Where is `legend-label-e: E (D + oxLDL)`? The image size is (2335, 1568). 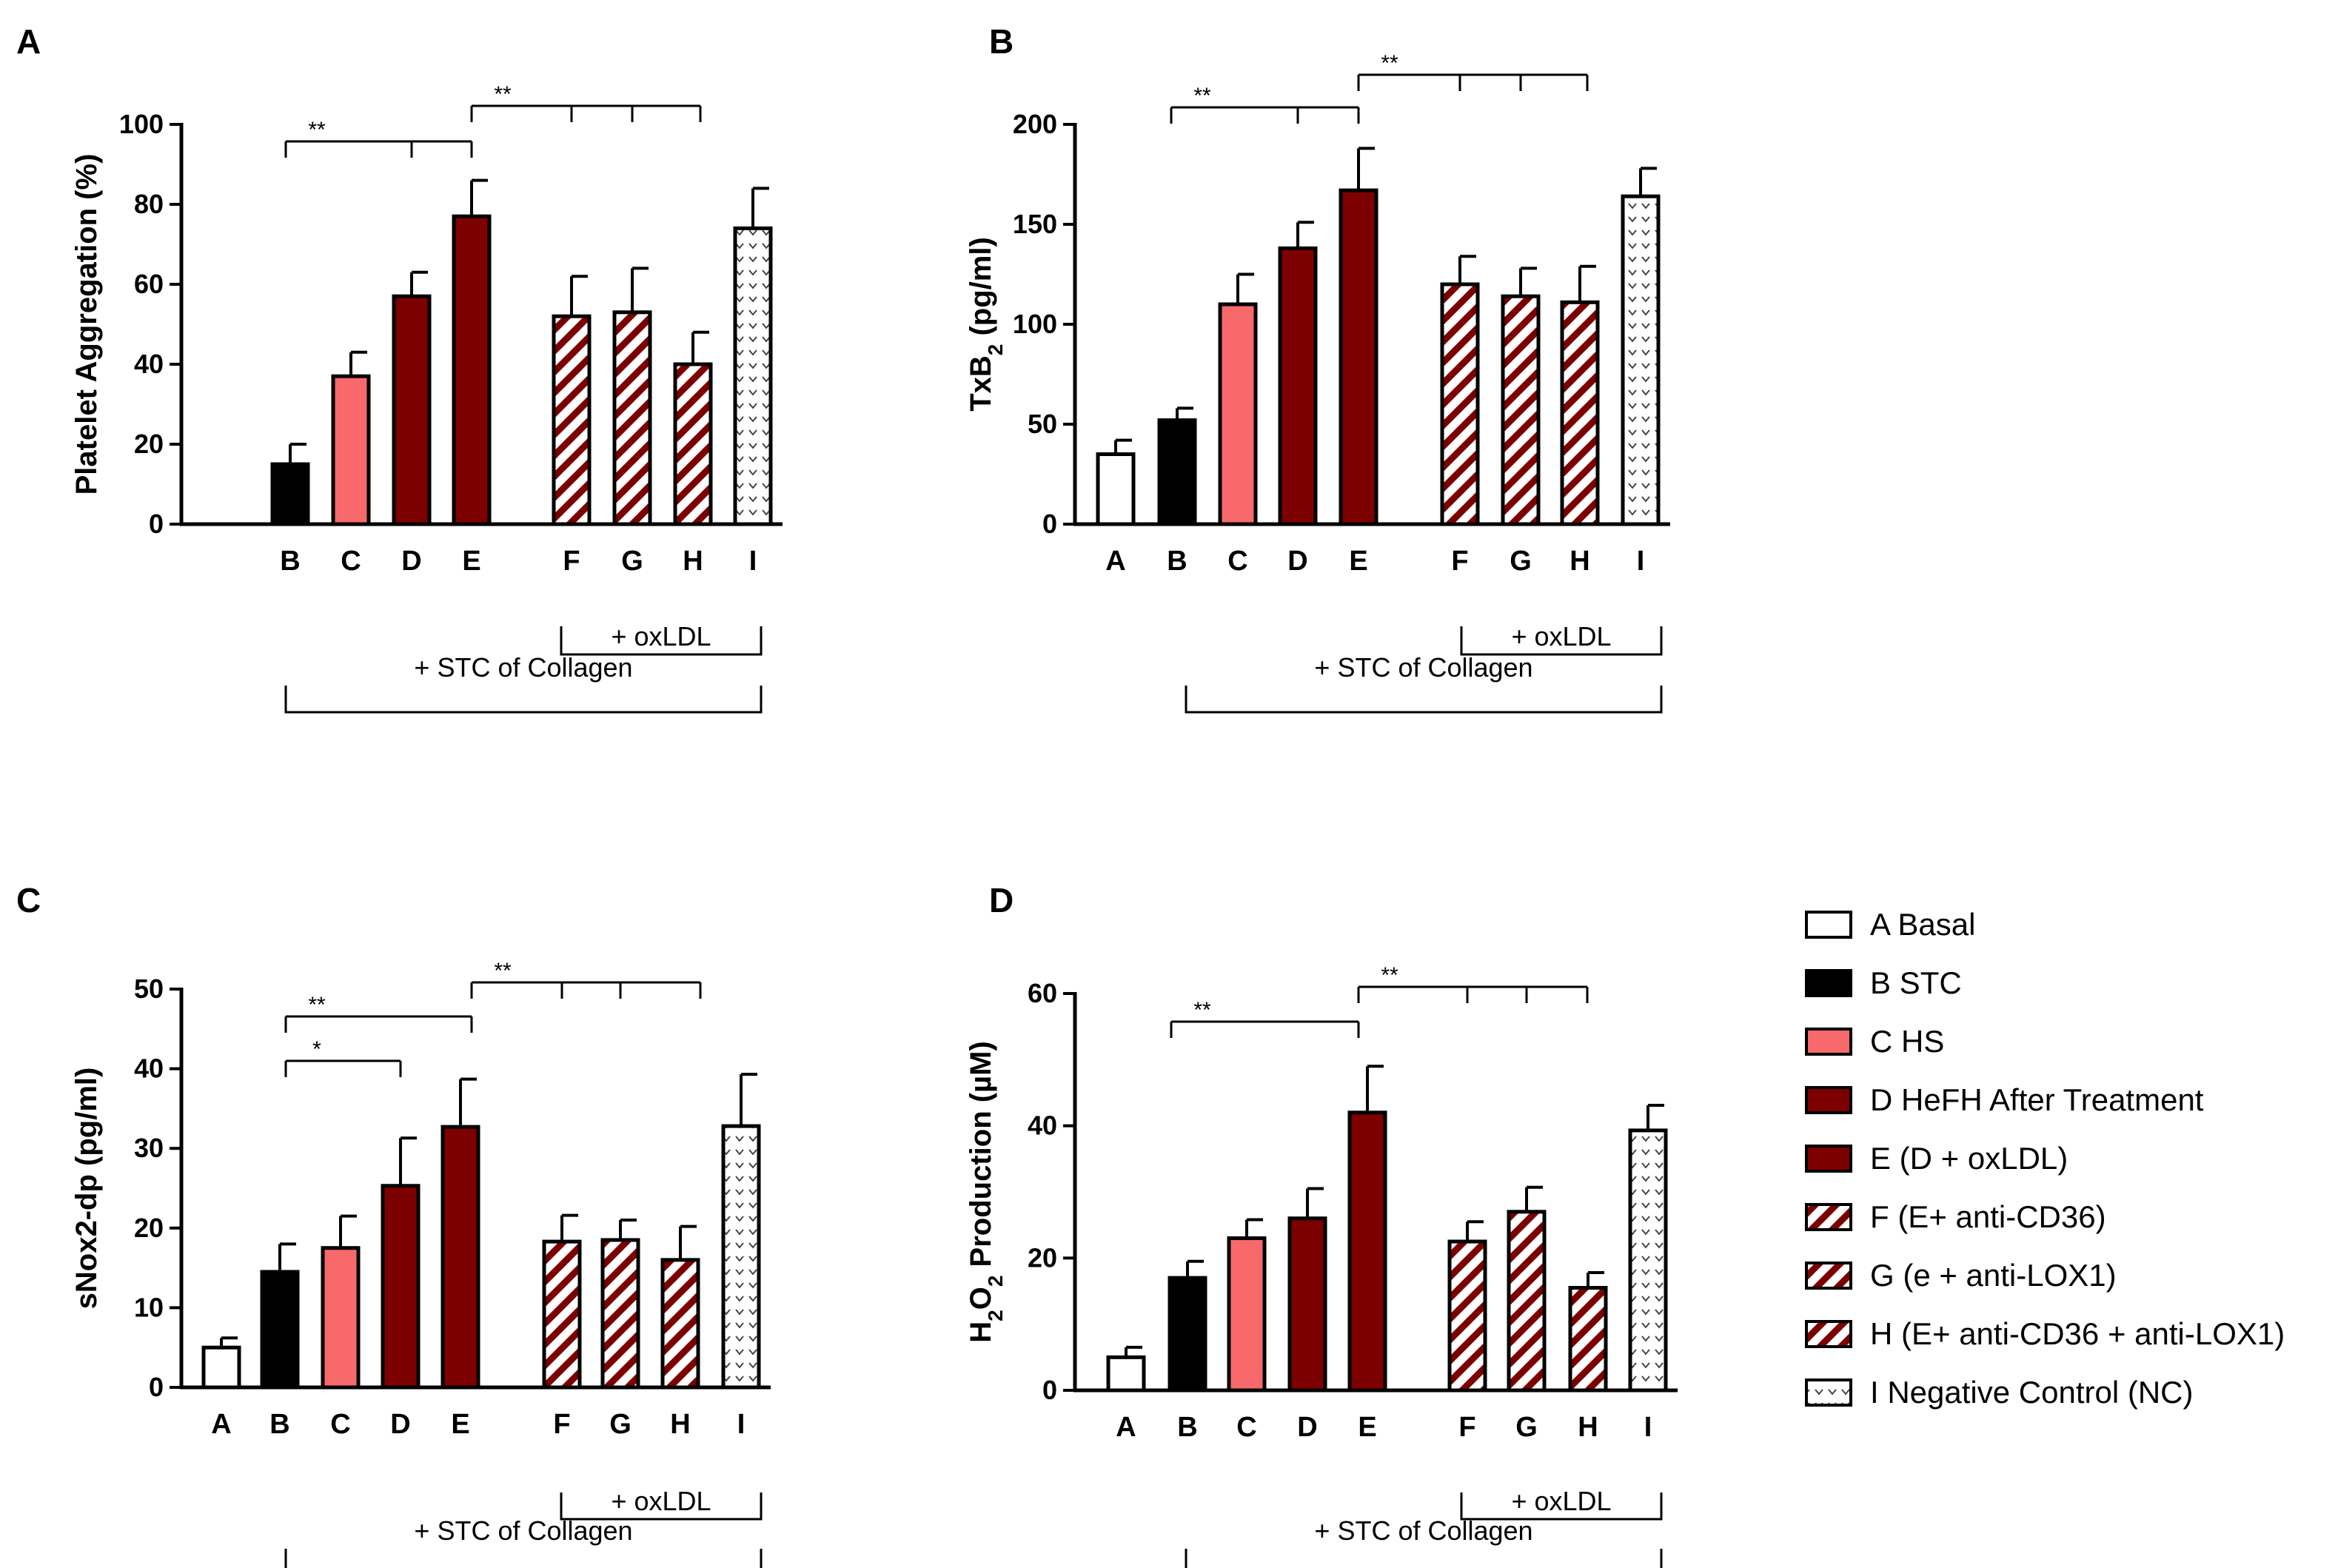
legend-label-e: E (D + oxLDL) is located at coordinates (1969, 1158).